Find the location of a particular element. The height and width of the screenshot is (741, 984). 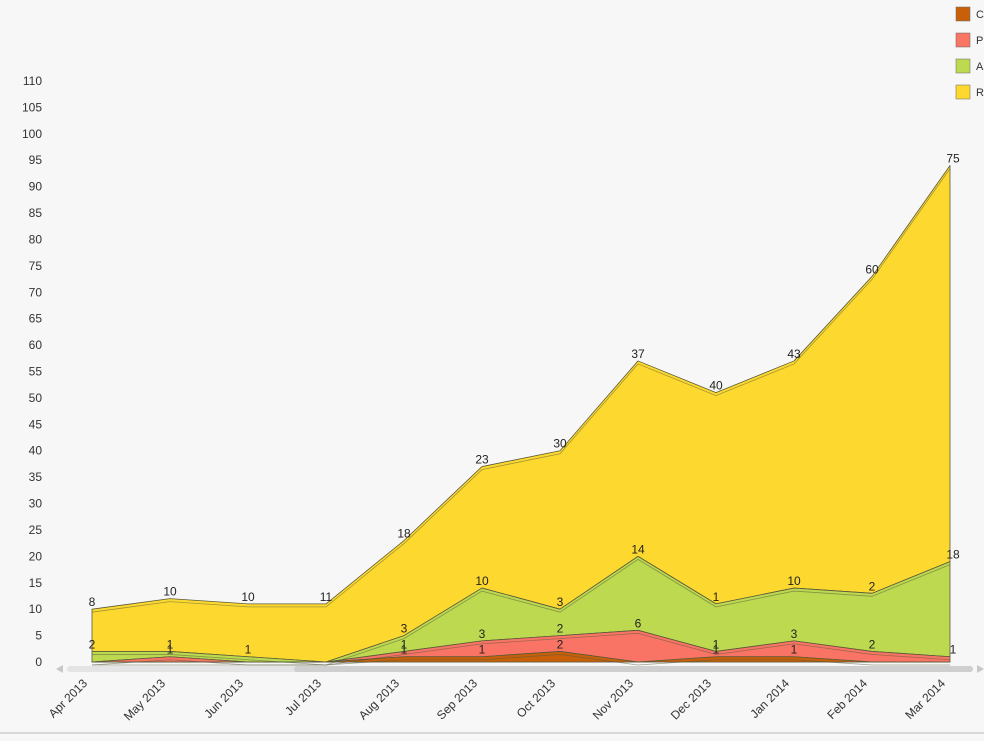

x-tick-label: Jan 2014 is located at coordinates (769, 698).